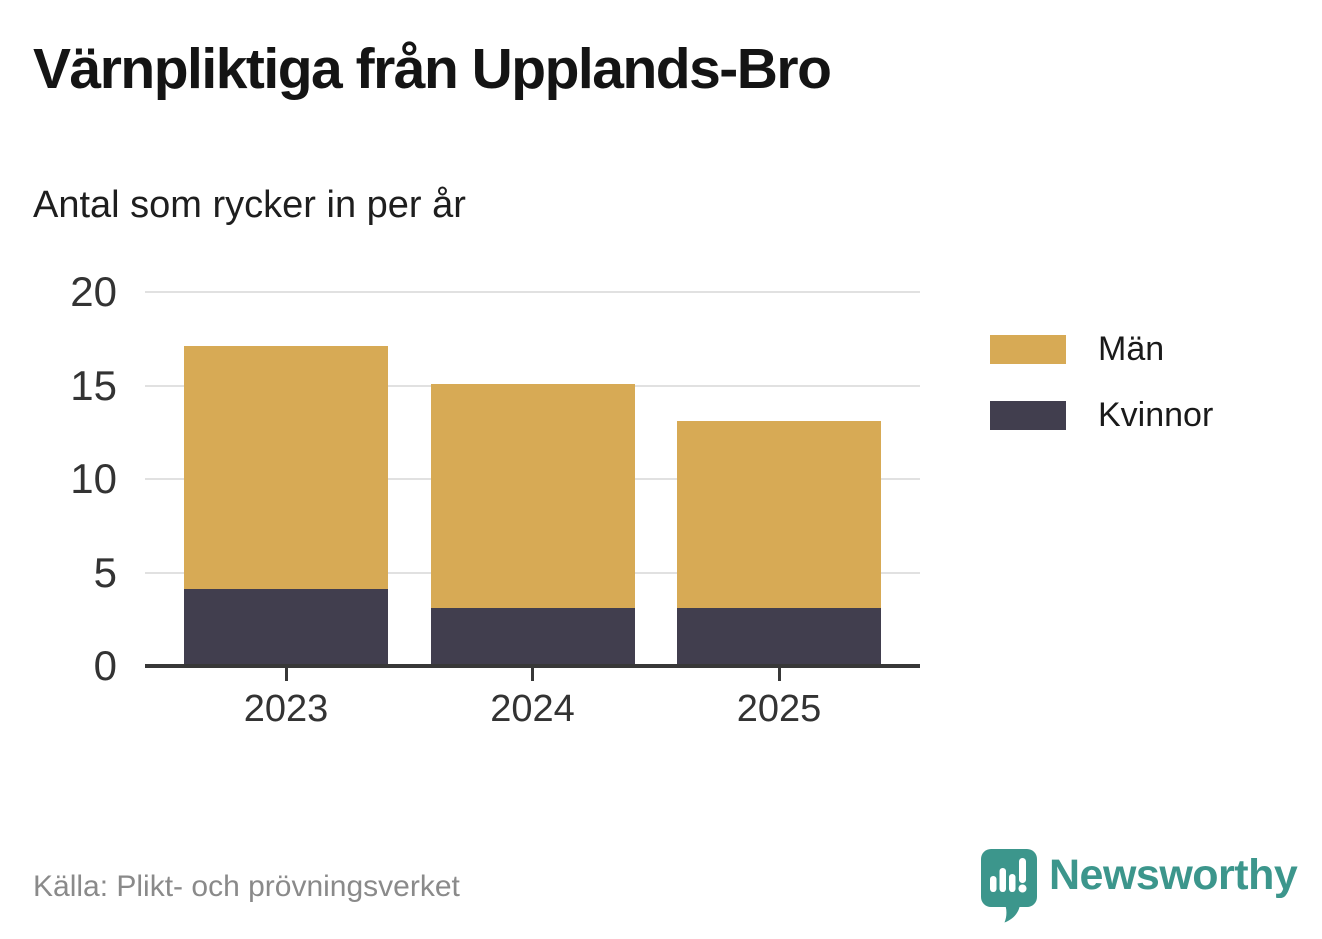 Image resolution: width=1322 pixels, height=939 pixels. Describe the element at coordinates (432, 69) in the screenshot. I see `chart-title: Värnpliktiga från Upplands-Bro` at that location.